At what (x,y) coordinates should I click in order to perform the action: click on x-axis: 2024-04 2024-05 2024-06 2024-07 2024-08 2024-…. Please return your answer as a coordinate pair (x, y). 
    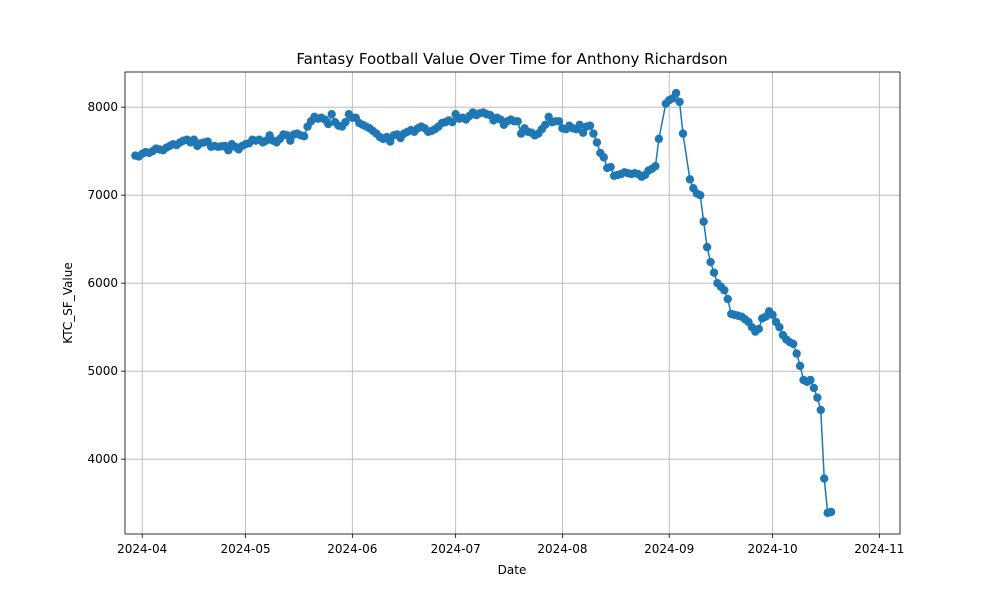
    Looking at the image, I should click on (510, 545).